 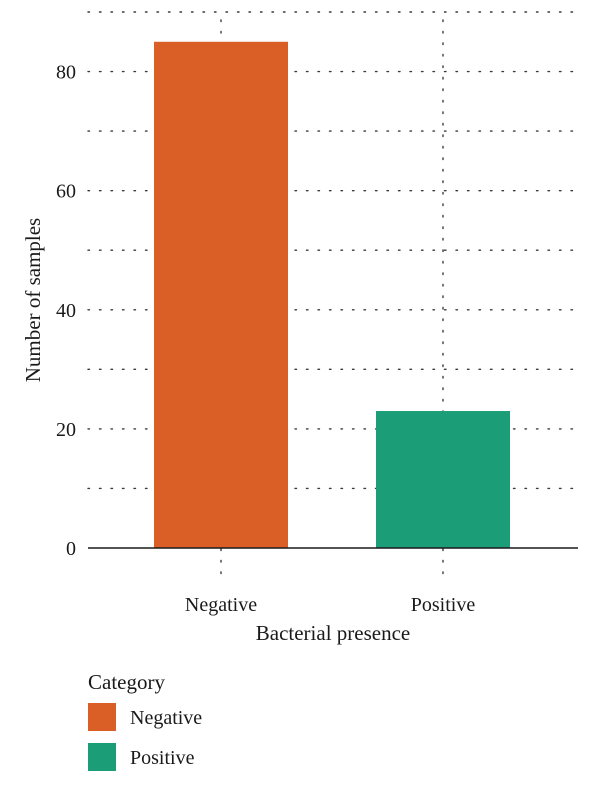 I want to click on y-tick-label: 0, so click(x=71, y=549).